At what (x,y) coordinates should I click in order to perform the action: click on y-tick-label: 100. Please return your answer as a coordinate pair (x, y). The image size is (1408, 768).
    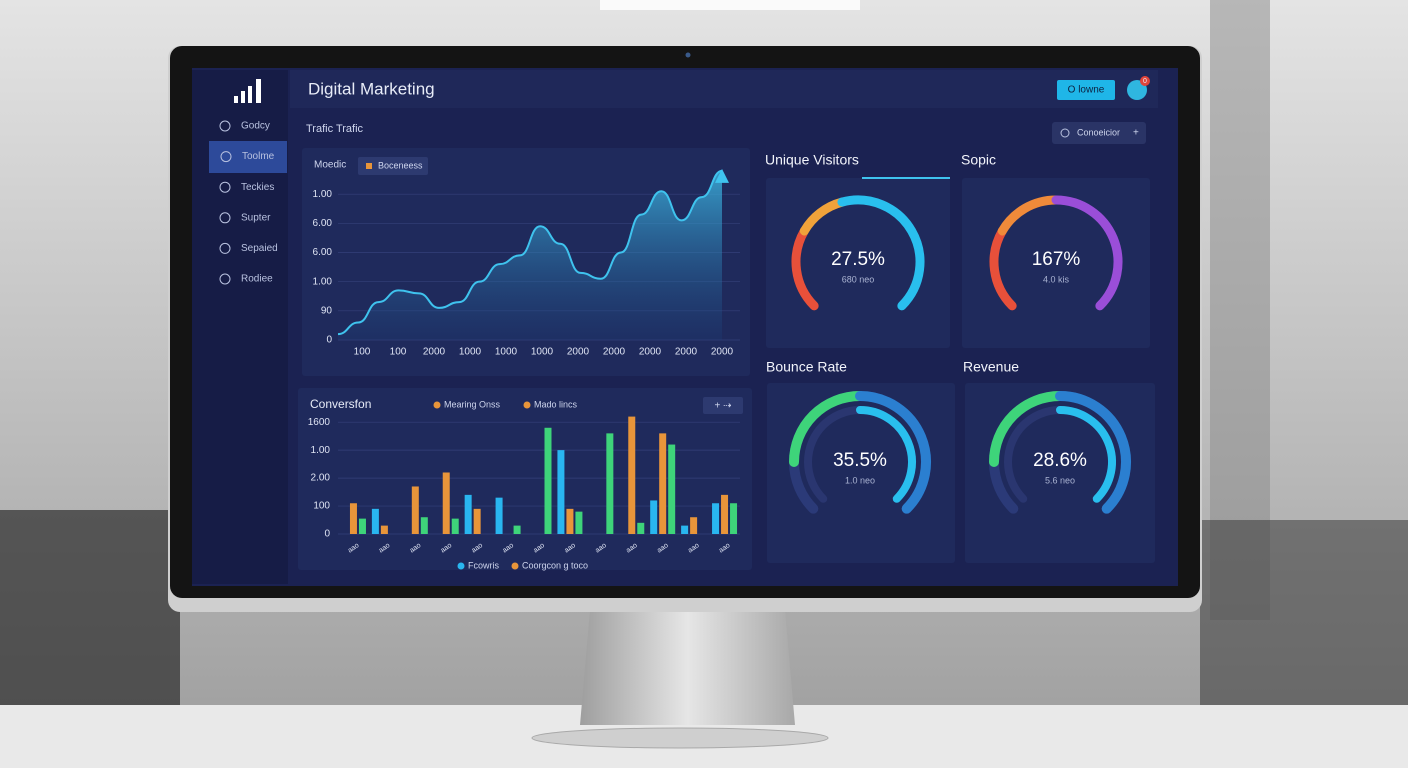
    Looking at the image, I should click on (321, 506).